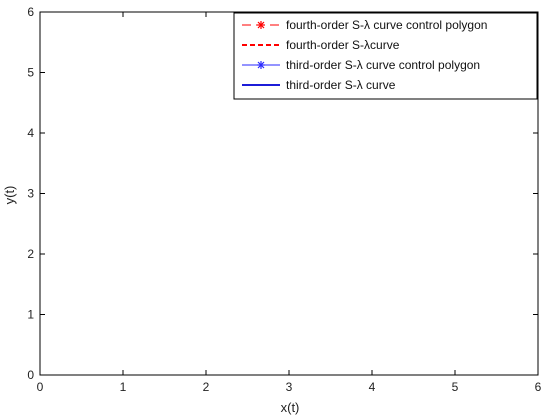 Image resolution: width=550 pixels, height=420 pixels. Describe the element at coordinates (30, 133) in the screenshot. I see `y-tick-label: 4` at that location.